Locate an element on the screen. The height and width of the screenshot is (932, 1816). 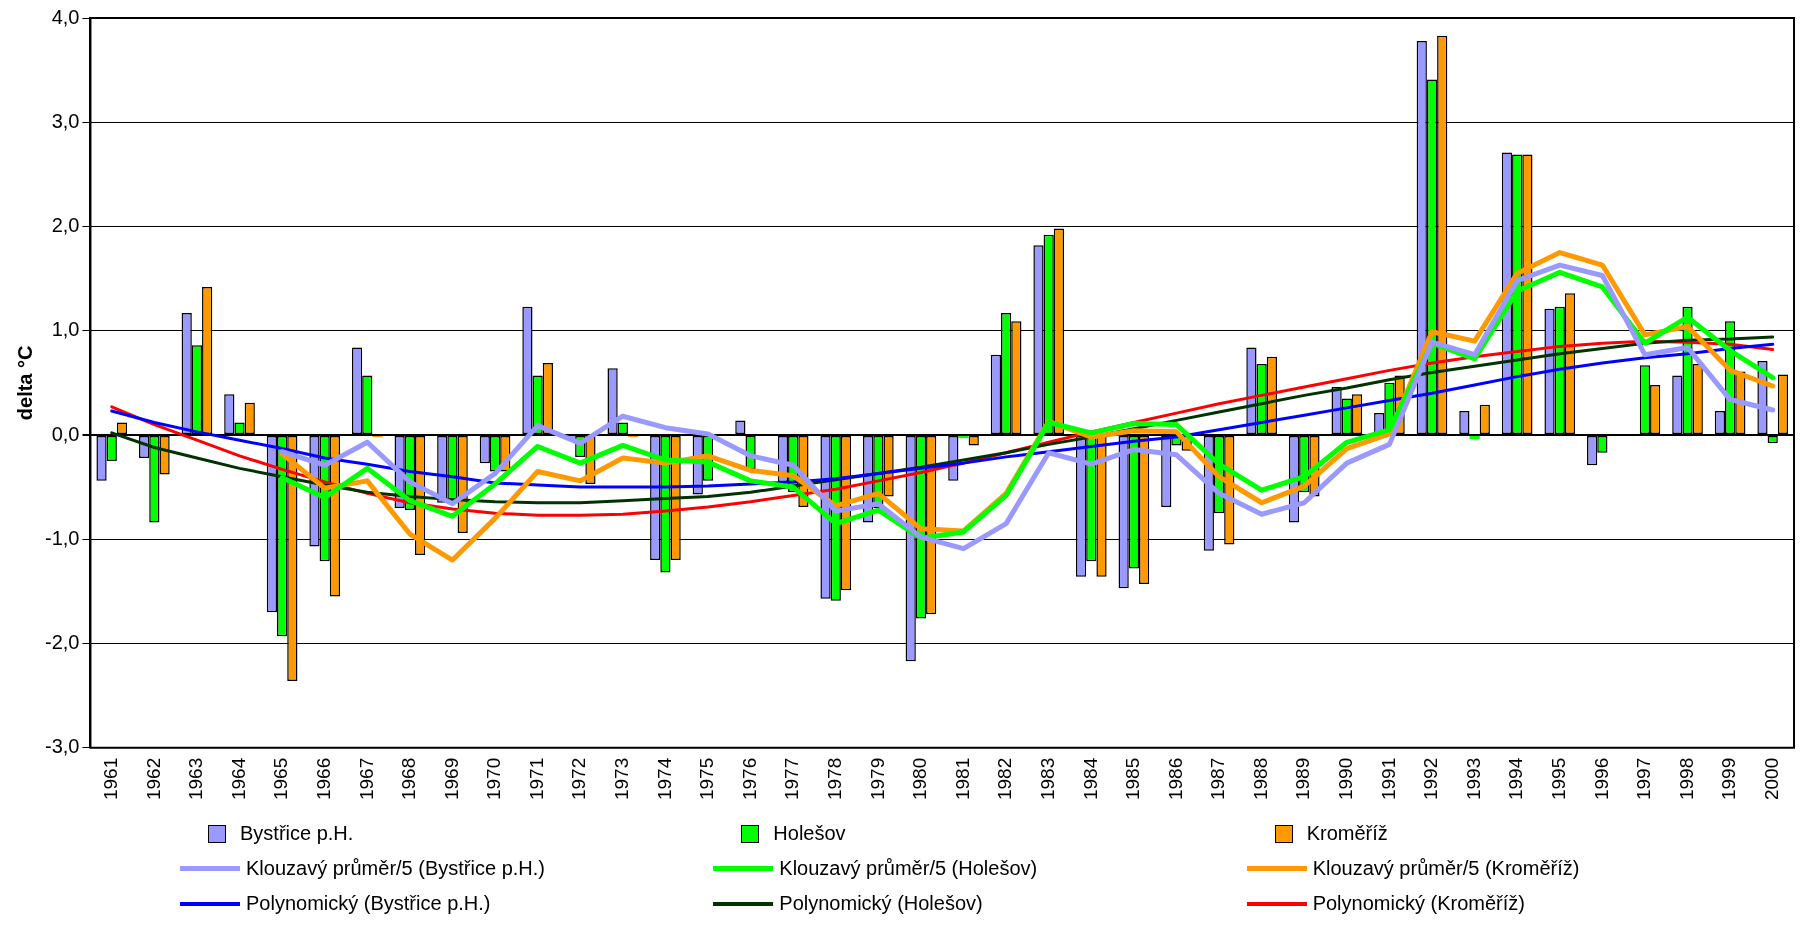
legend-label: Kroměříž is located at coordinates (1347, 833).